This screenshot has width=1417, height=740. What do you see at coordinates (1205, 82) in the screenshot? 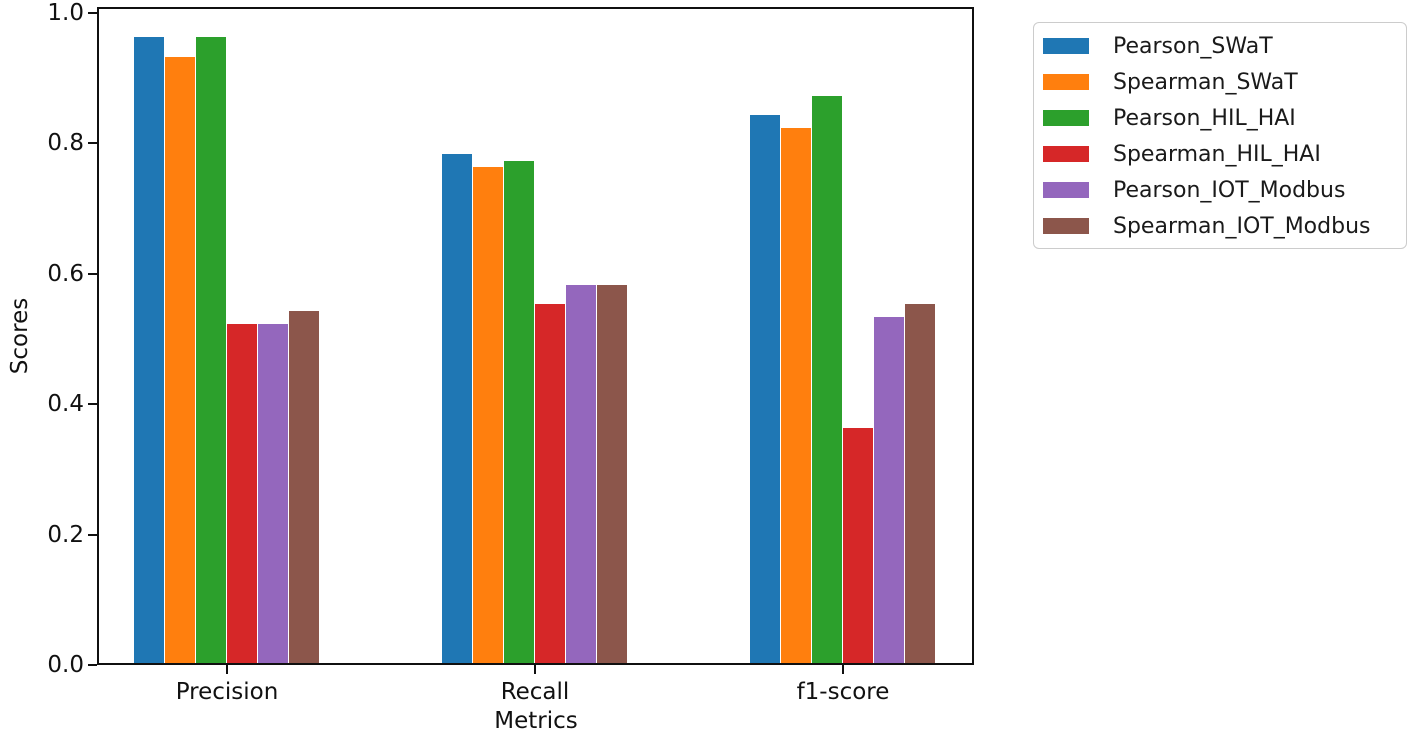
I see `legend-item-label: Spearman_SWaT` at bounding box center [1205, 82].